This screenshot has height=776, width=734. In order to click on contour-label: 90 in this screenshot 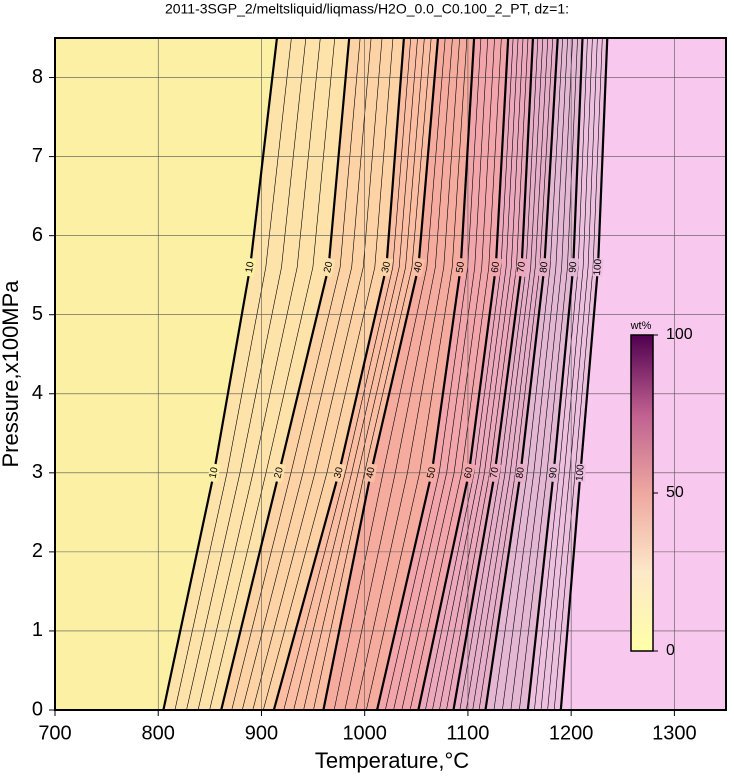, I will do `click(554, 472)`.